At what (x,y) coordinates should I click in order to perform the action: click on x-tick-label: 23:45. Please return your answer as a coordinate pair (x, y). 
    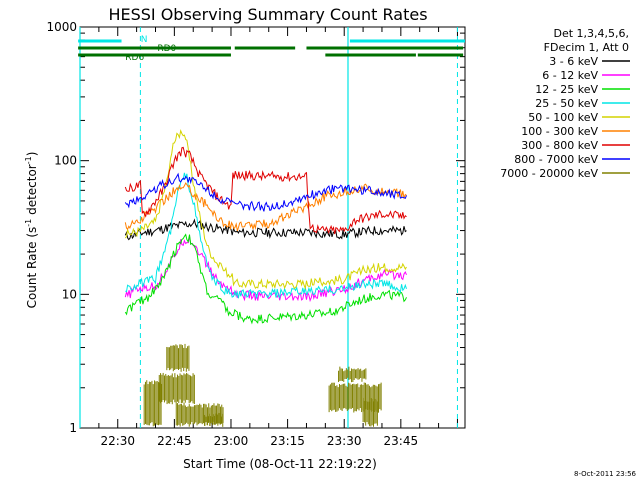
    Looking at the image, I should click on (401, 441).